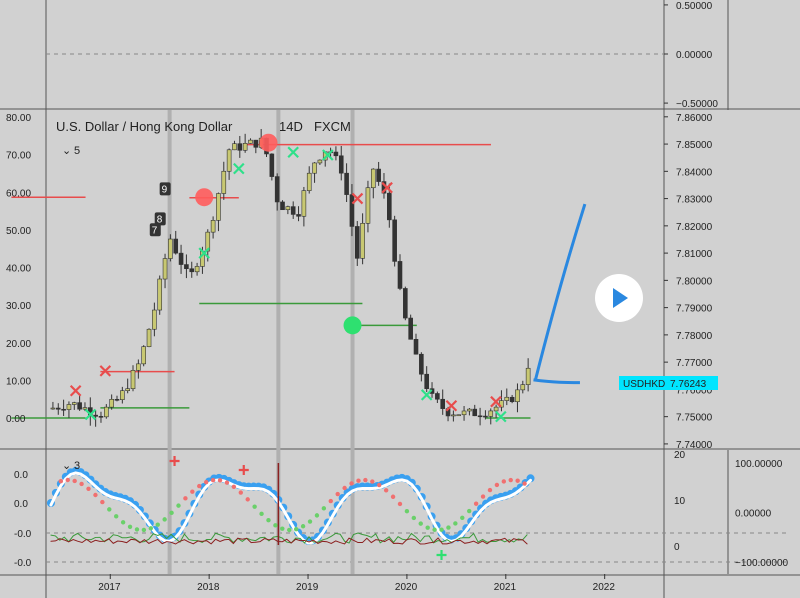 The width and height of the screenshot is (800, 598). I want to click on x-tick-label: 2021, so click(505, 587).